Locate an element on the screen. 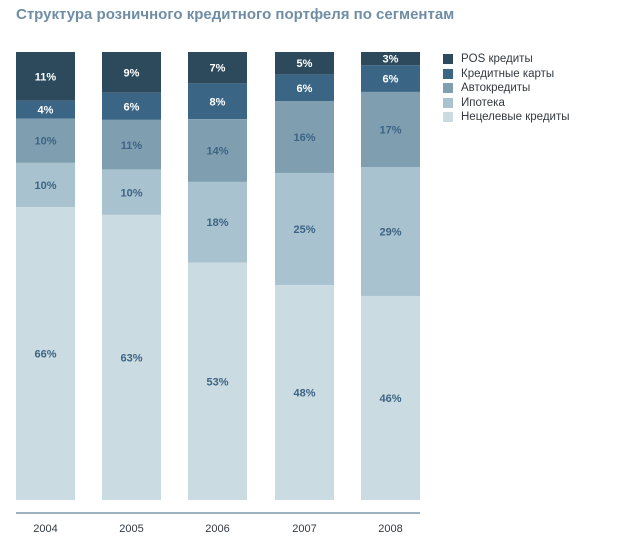 This screenshot has height=552, width=623. data-label: 14% is located at coordinates (217, 152).